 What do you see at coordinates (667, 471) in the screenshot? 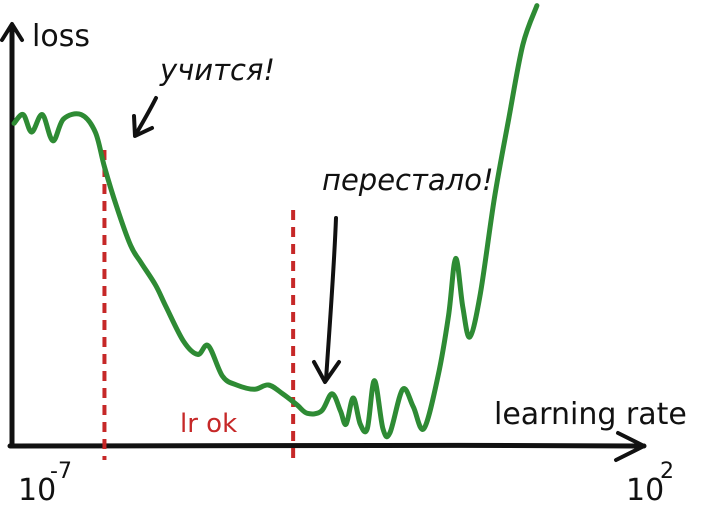
I see `x-tick-max-exponent: 2` at bounding box center [667, 471].